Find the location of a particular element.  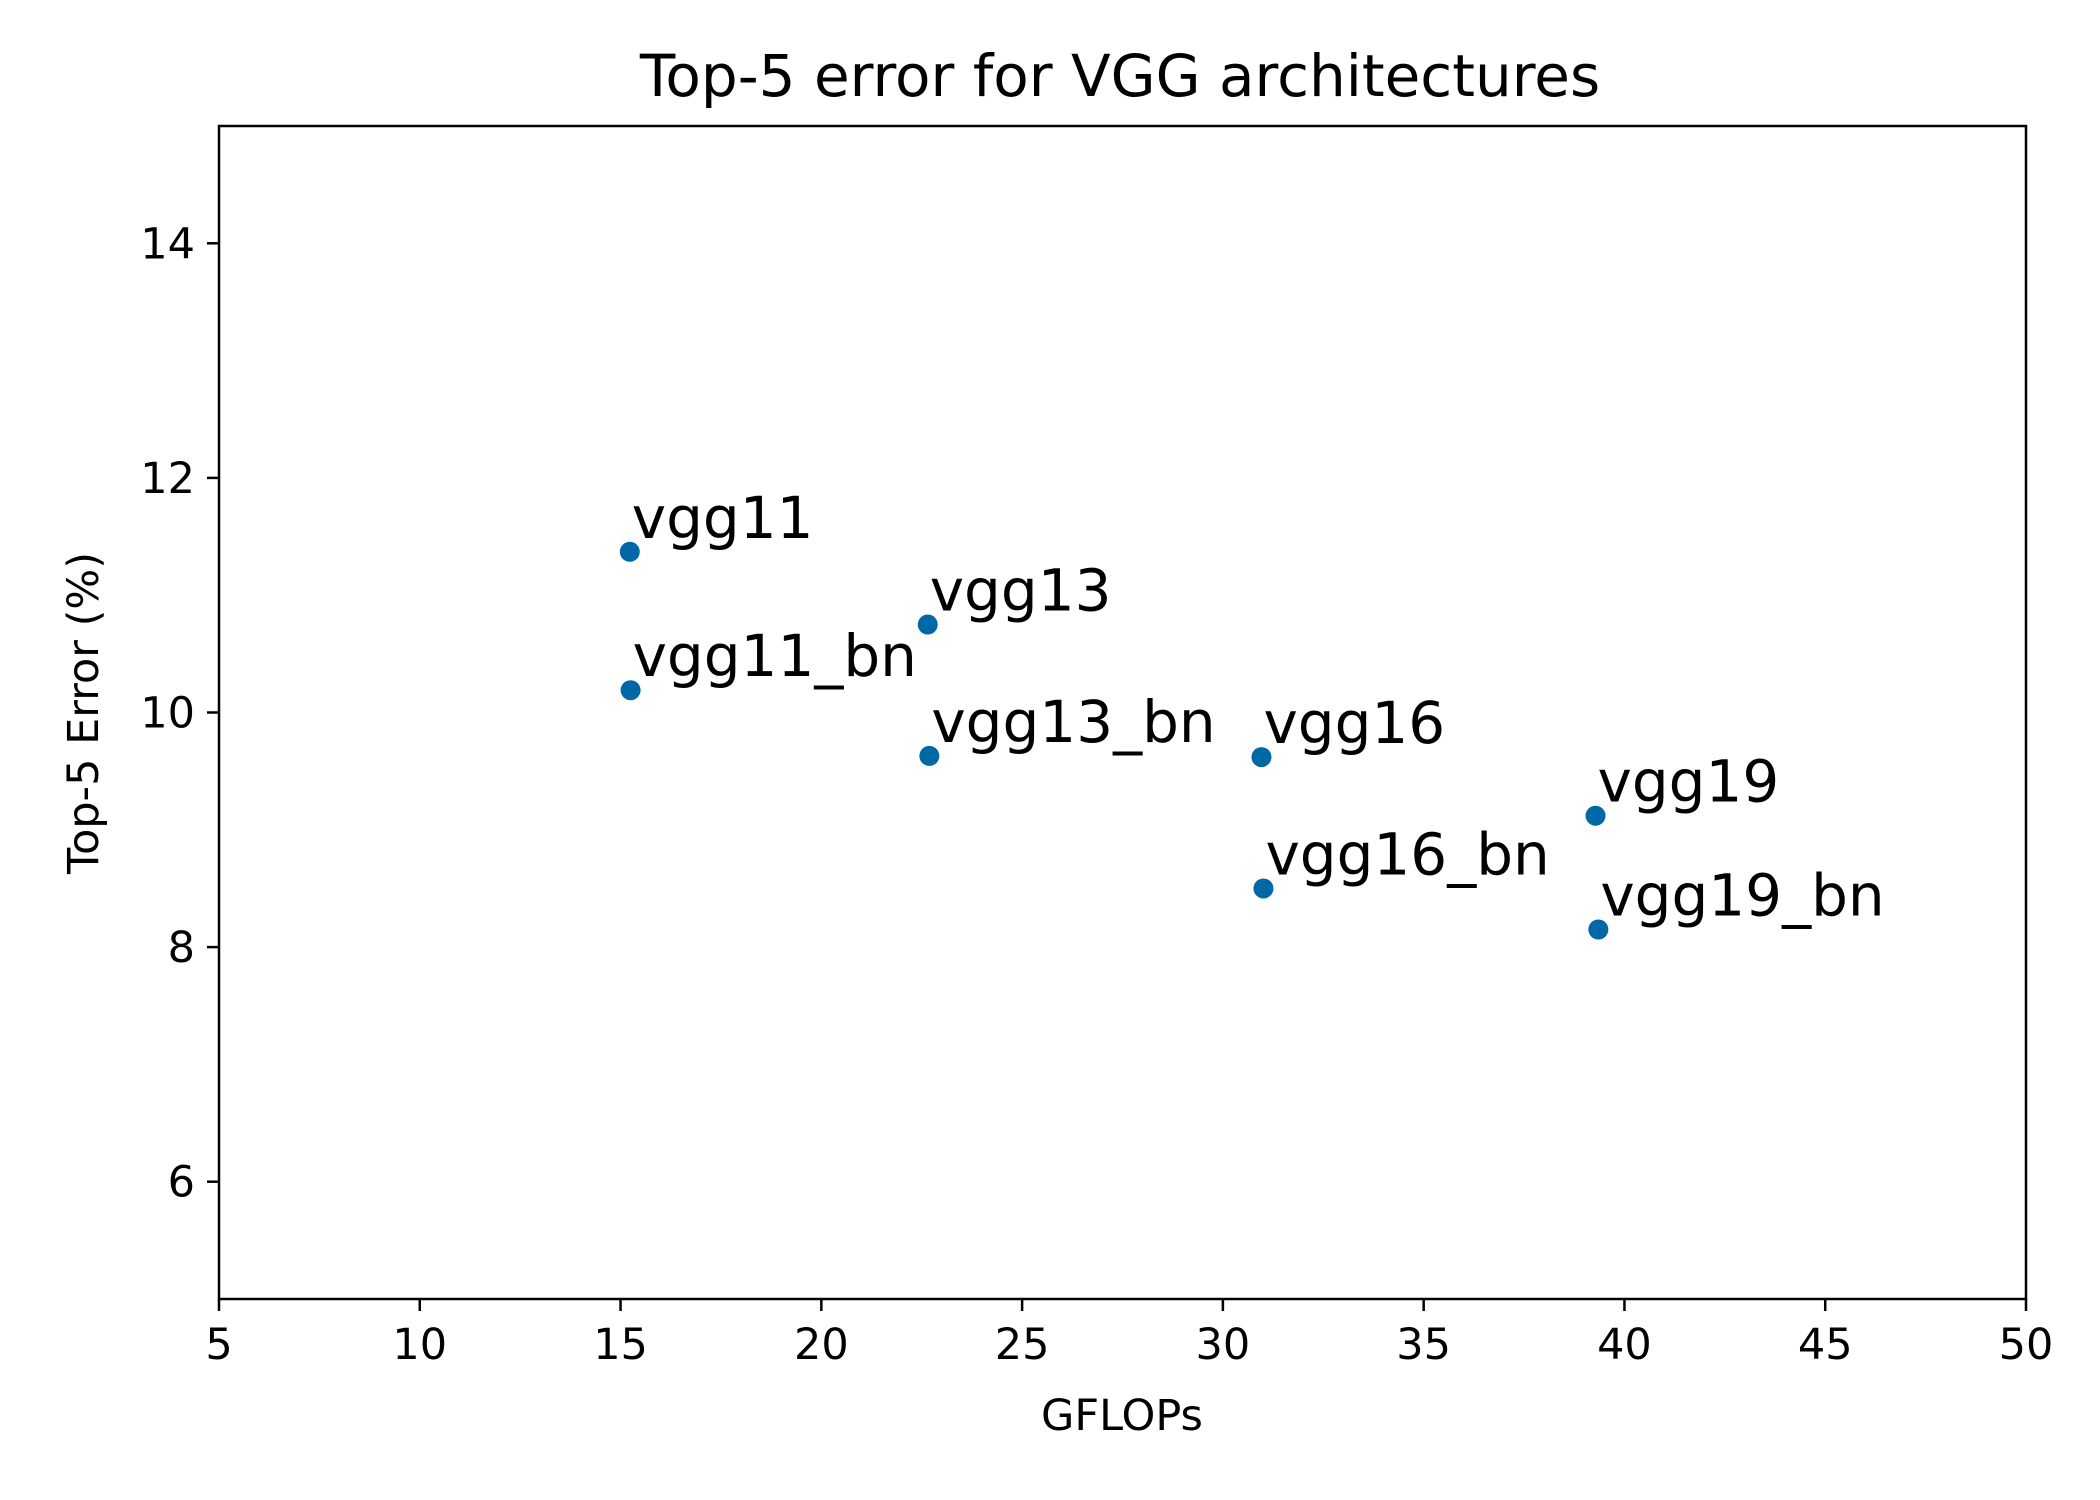

data-point-vgg19 is located at coordinates (1595, 815).